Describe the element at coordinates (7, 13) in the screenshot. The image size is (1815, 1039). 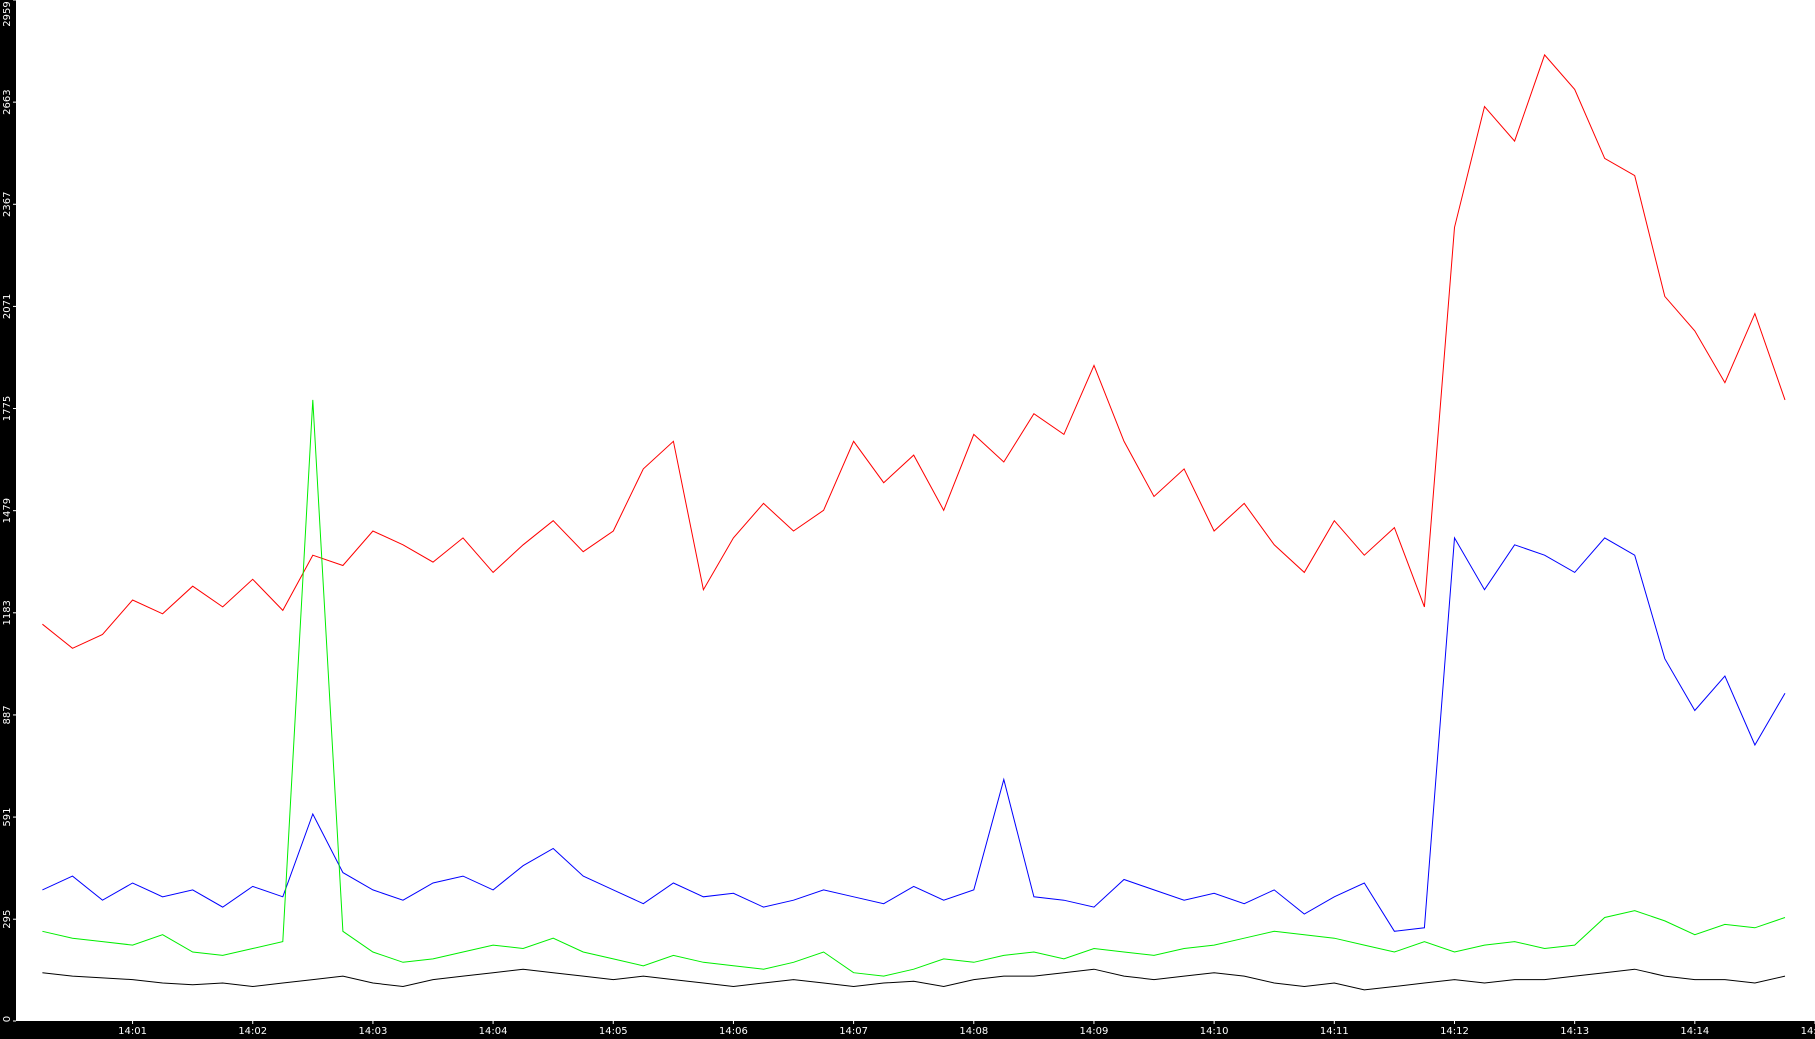
I see `y-tick-label: 2959` at that location.